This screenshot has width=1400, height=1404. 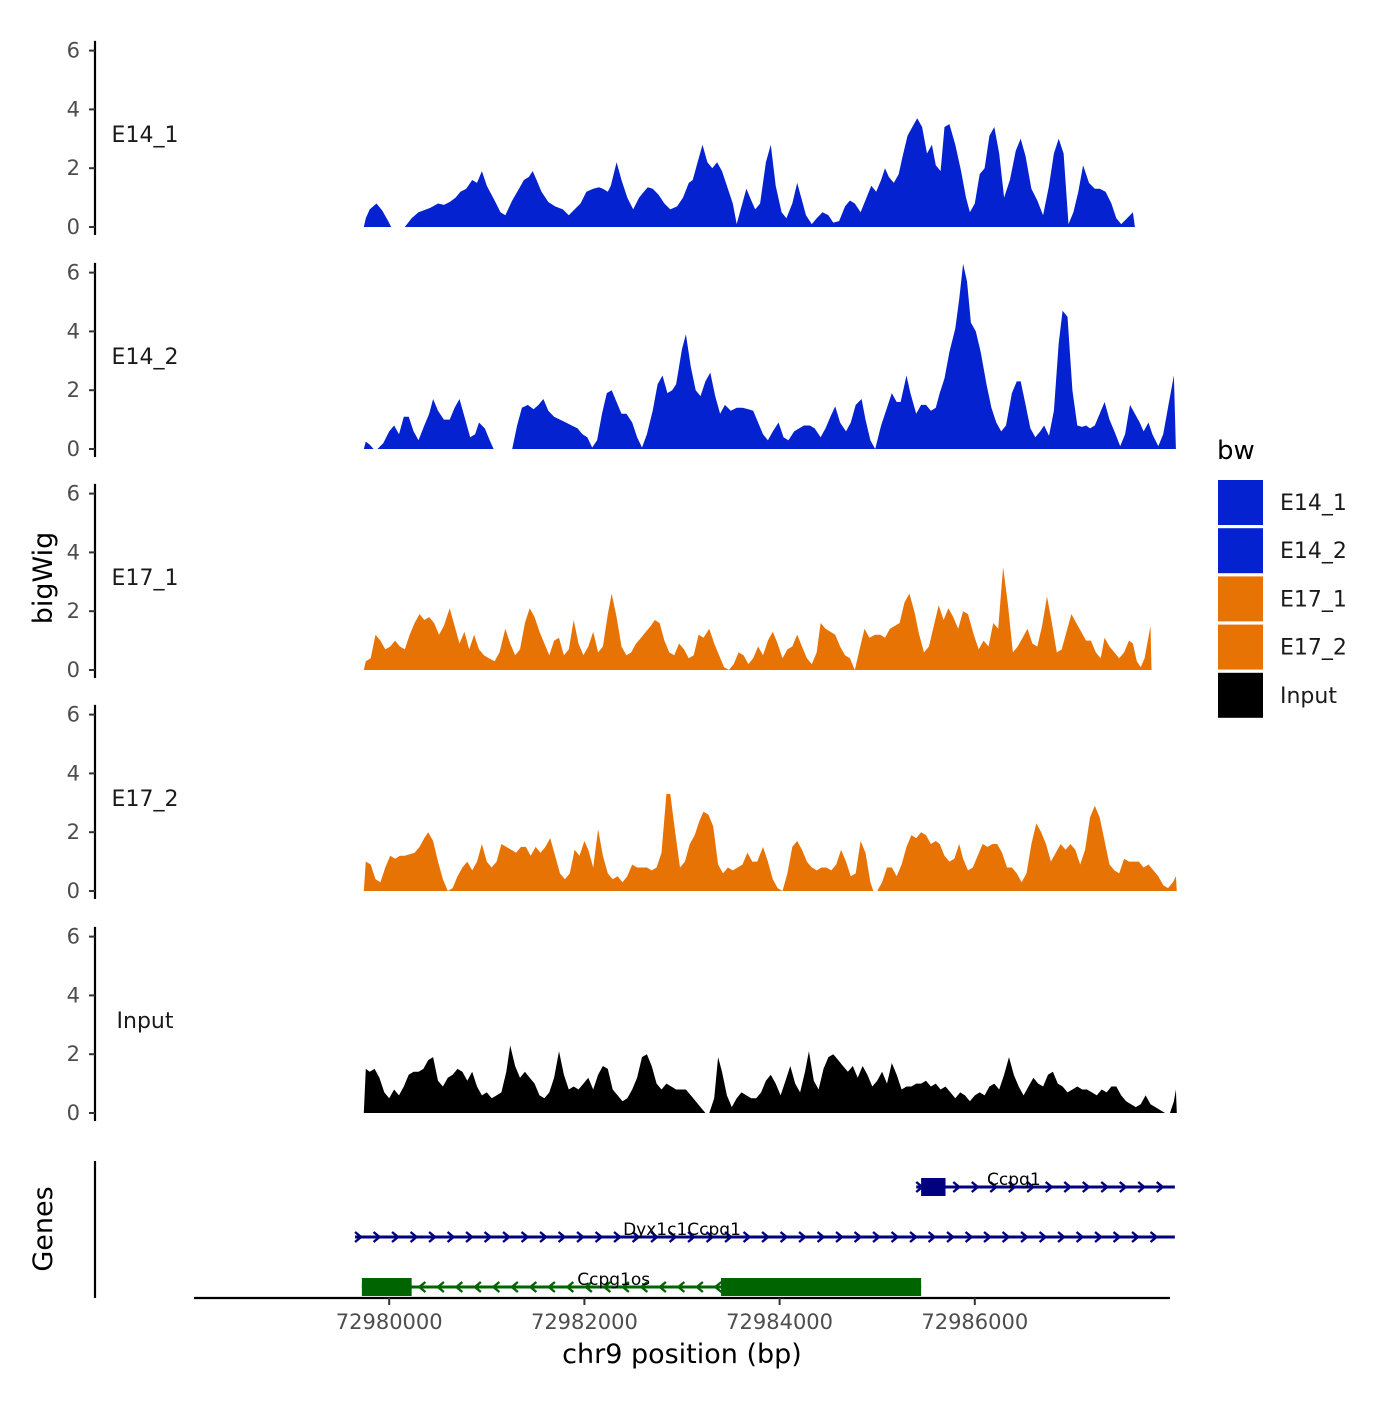 What do you see at coordinates (601, 139) in the screenshot?
I see `track-e14-1: 0 2 4 6 E14_1` at bounding box center [601, 139].